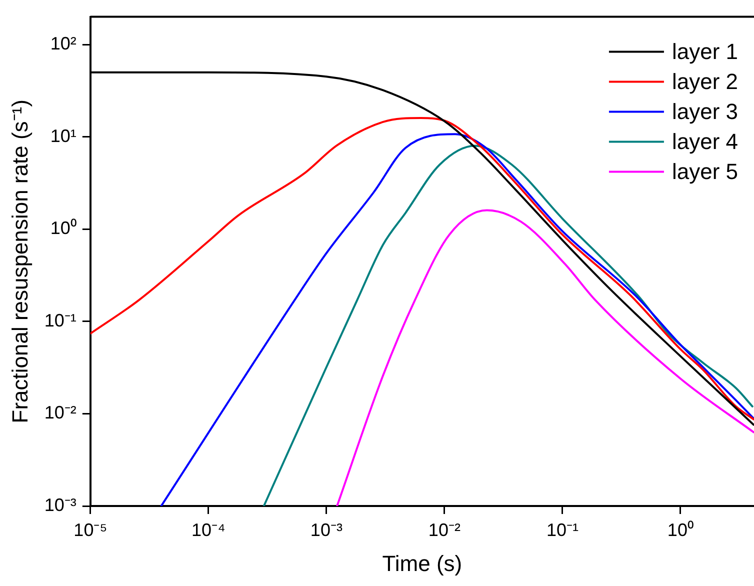  I want to click on x-tick-label: 10⁻¹, so click(562, 530).